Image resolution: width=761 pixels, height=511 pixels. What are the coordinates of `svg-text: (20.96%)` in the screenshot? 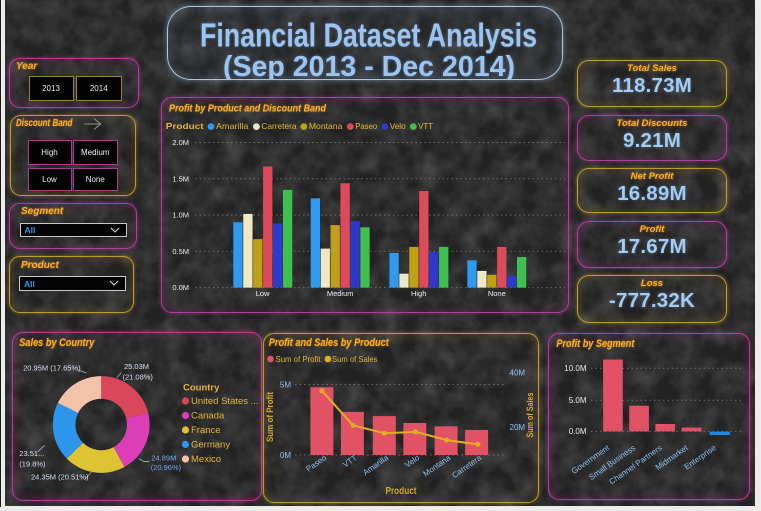 It's located at (165, 466).